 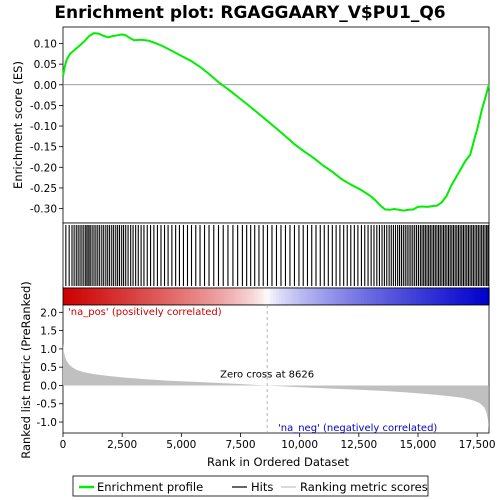 I want to click on hits-panel, so click(x=276, y=255).